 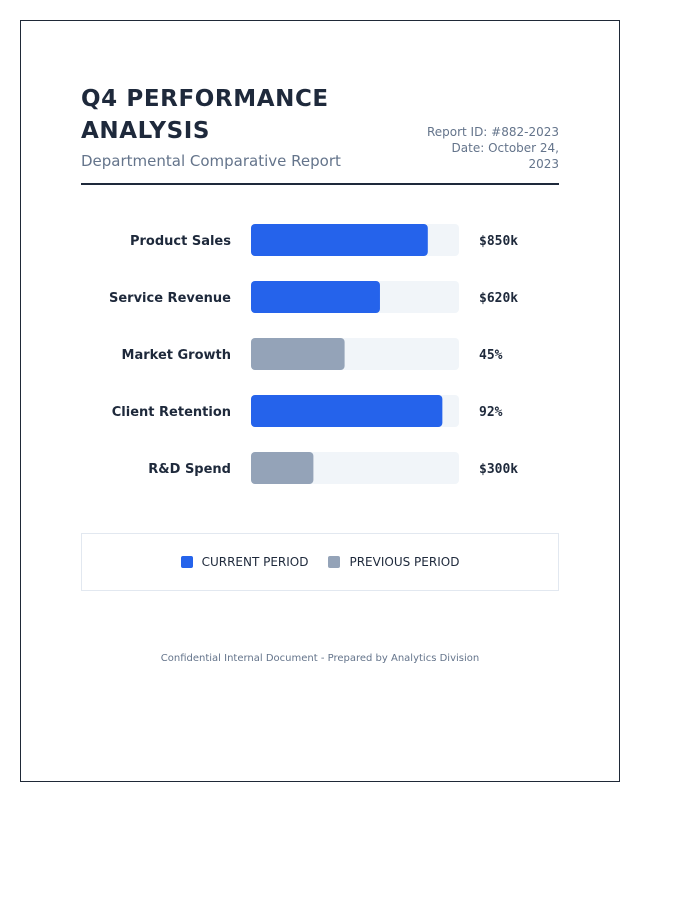 I want to click on category-label: R&D Spend, so click(x=189, y=469).